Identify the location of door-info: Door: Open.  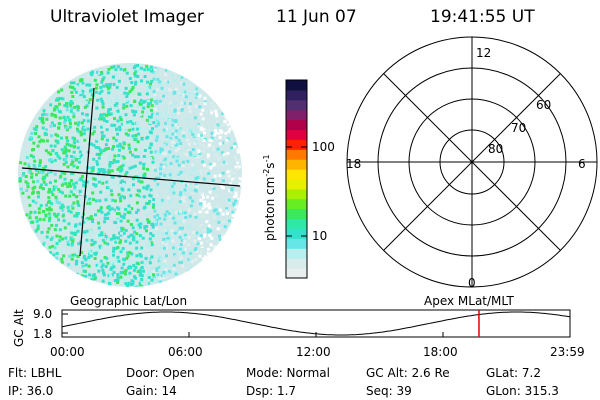
(160, 373).